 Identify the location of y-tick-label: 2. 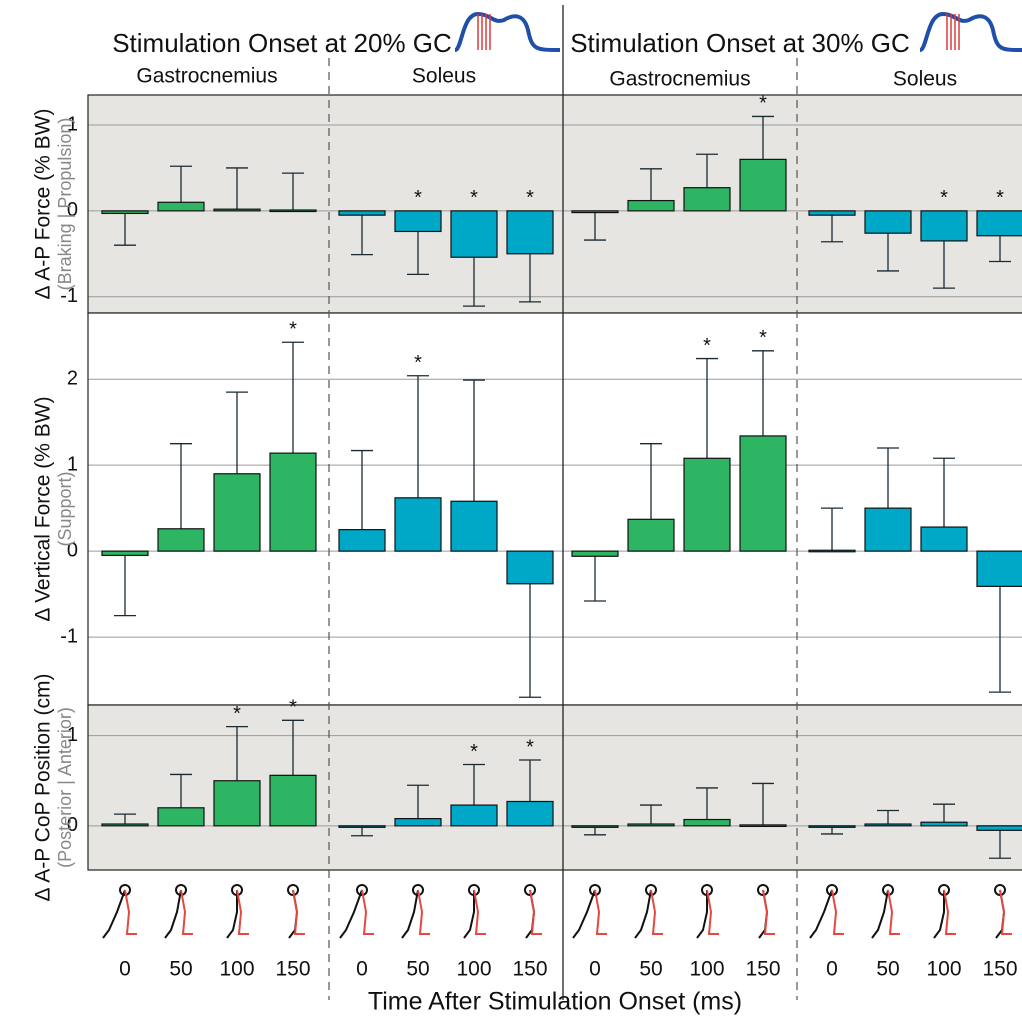
(72, 378).